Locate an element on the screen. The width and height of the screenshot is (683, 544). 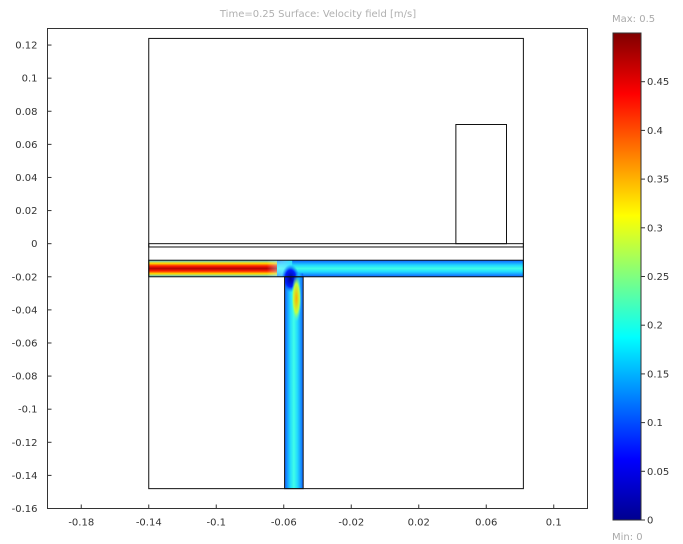
inlet-flow is located at coordinates (212, 268).